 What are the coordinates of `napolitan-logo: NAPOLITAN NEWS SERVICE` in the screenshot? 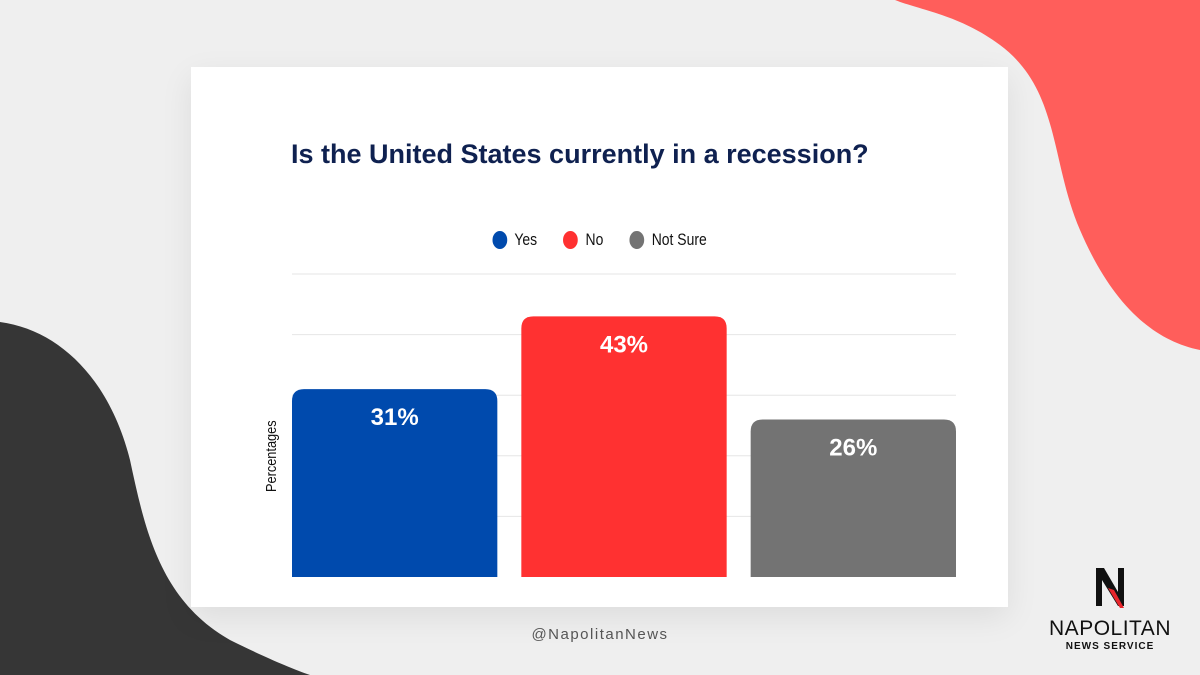 It's located at (1110, 609).